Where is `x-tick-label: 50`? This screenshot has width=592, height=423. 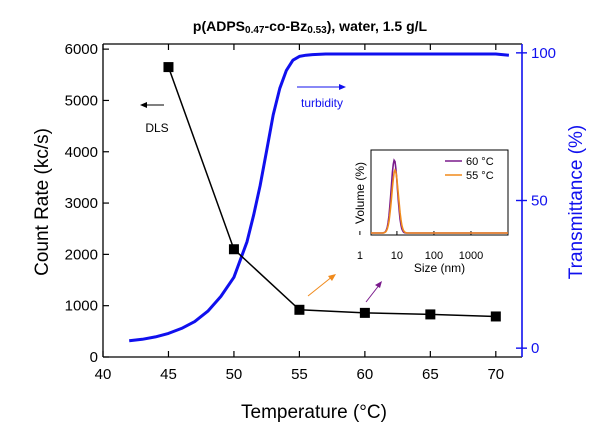
x-tick-label: 50 is located at coordinates (234, 374).